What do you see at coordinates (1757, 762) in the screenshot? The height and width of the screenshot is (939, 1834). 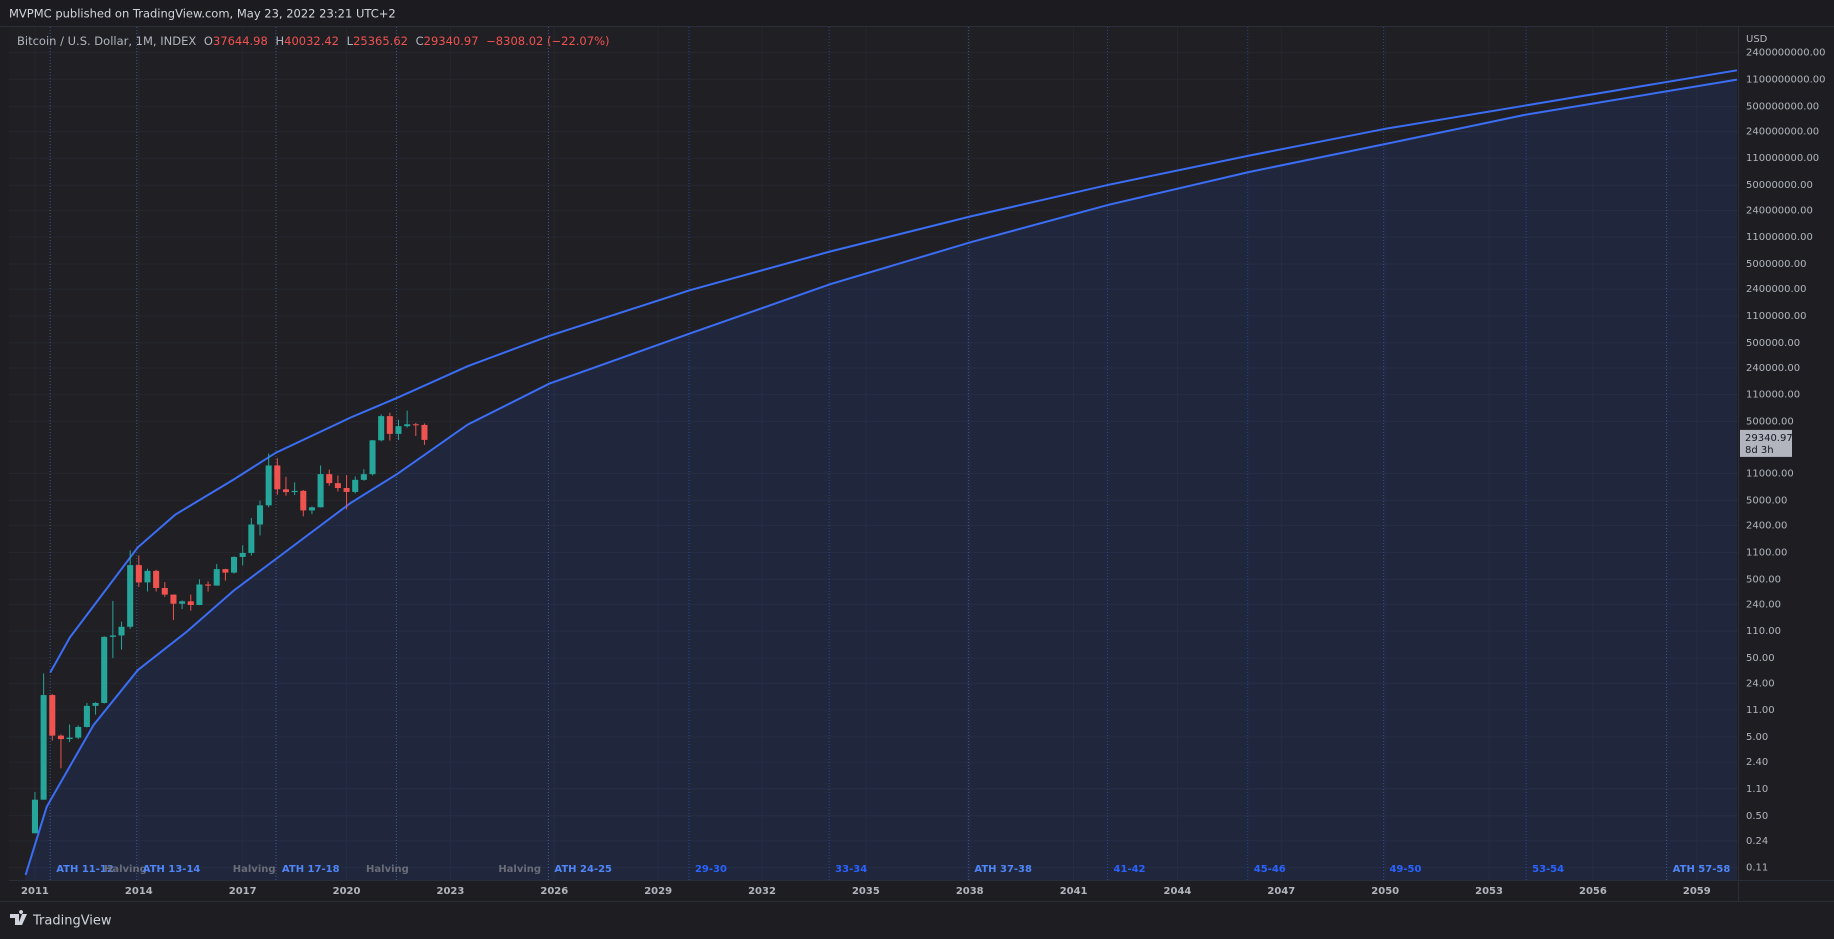 I see `y-tick-label: 2.40` at bounding box center [1757, 762].